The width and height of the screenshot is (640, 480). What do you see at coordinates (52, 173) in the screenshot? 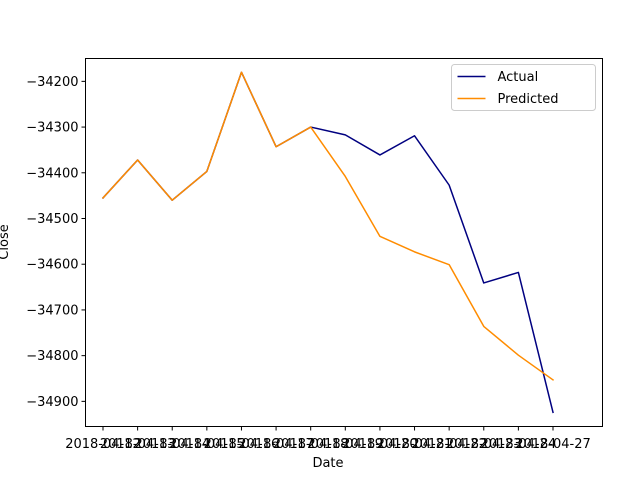
I see `y-tick-label: −34400` at bounding box center [52, 173].